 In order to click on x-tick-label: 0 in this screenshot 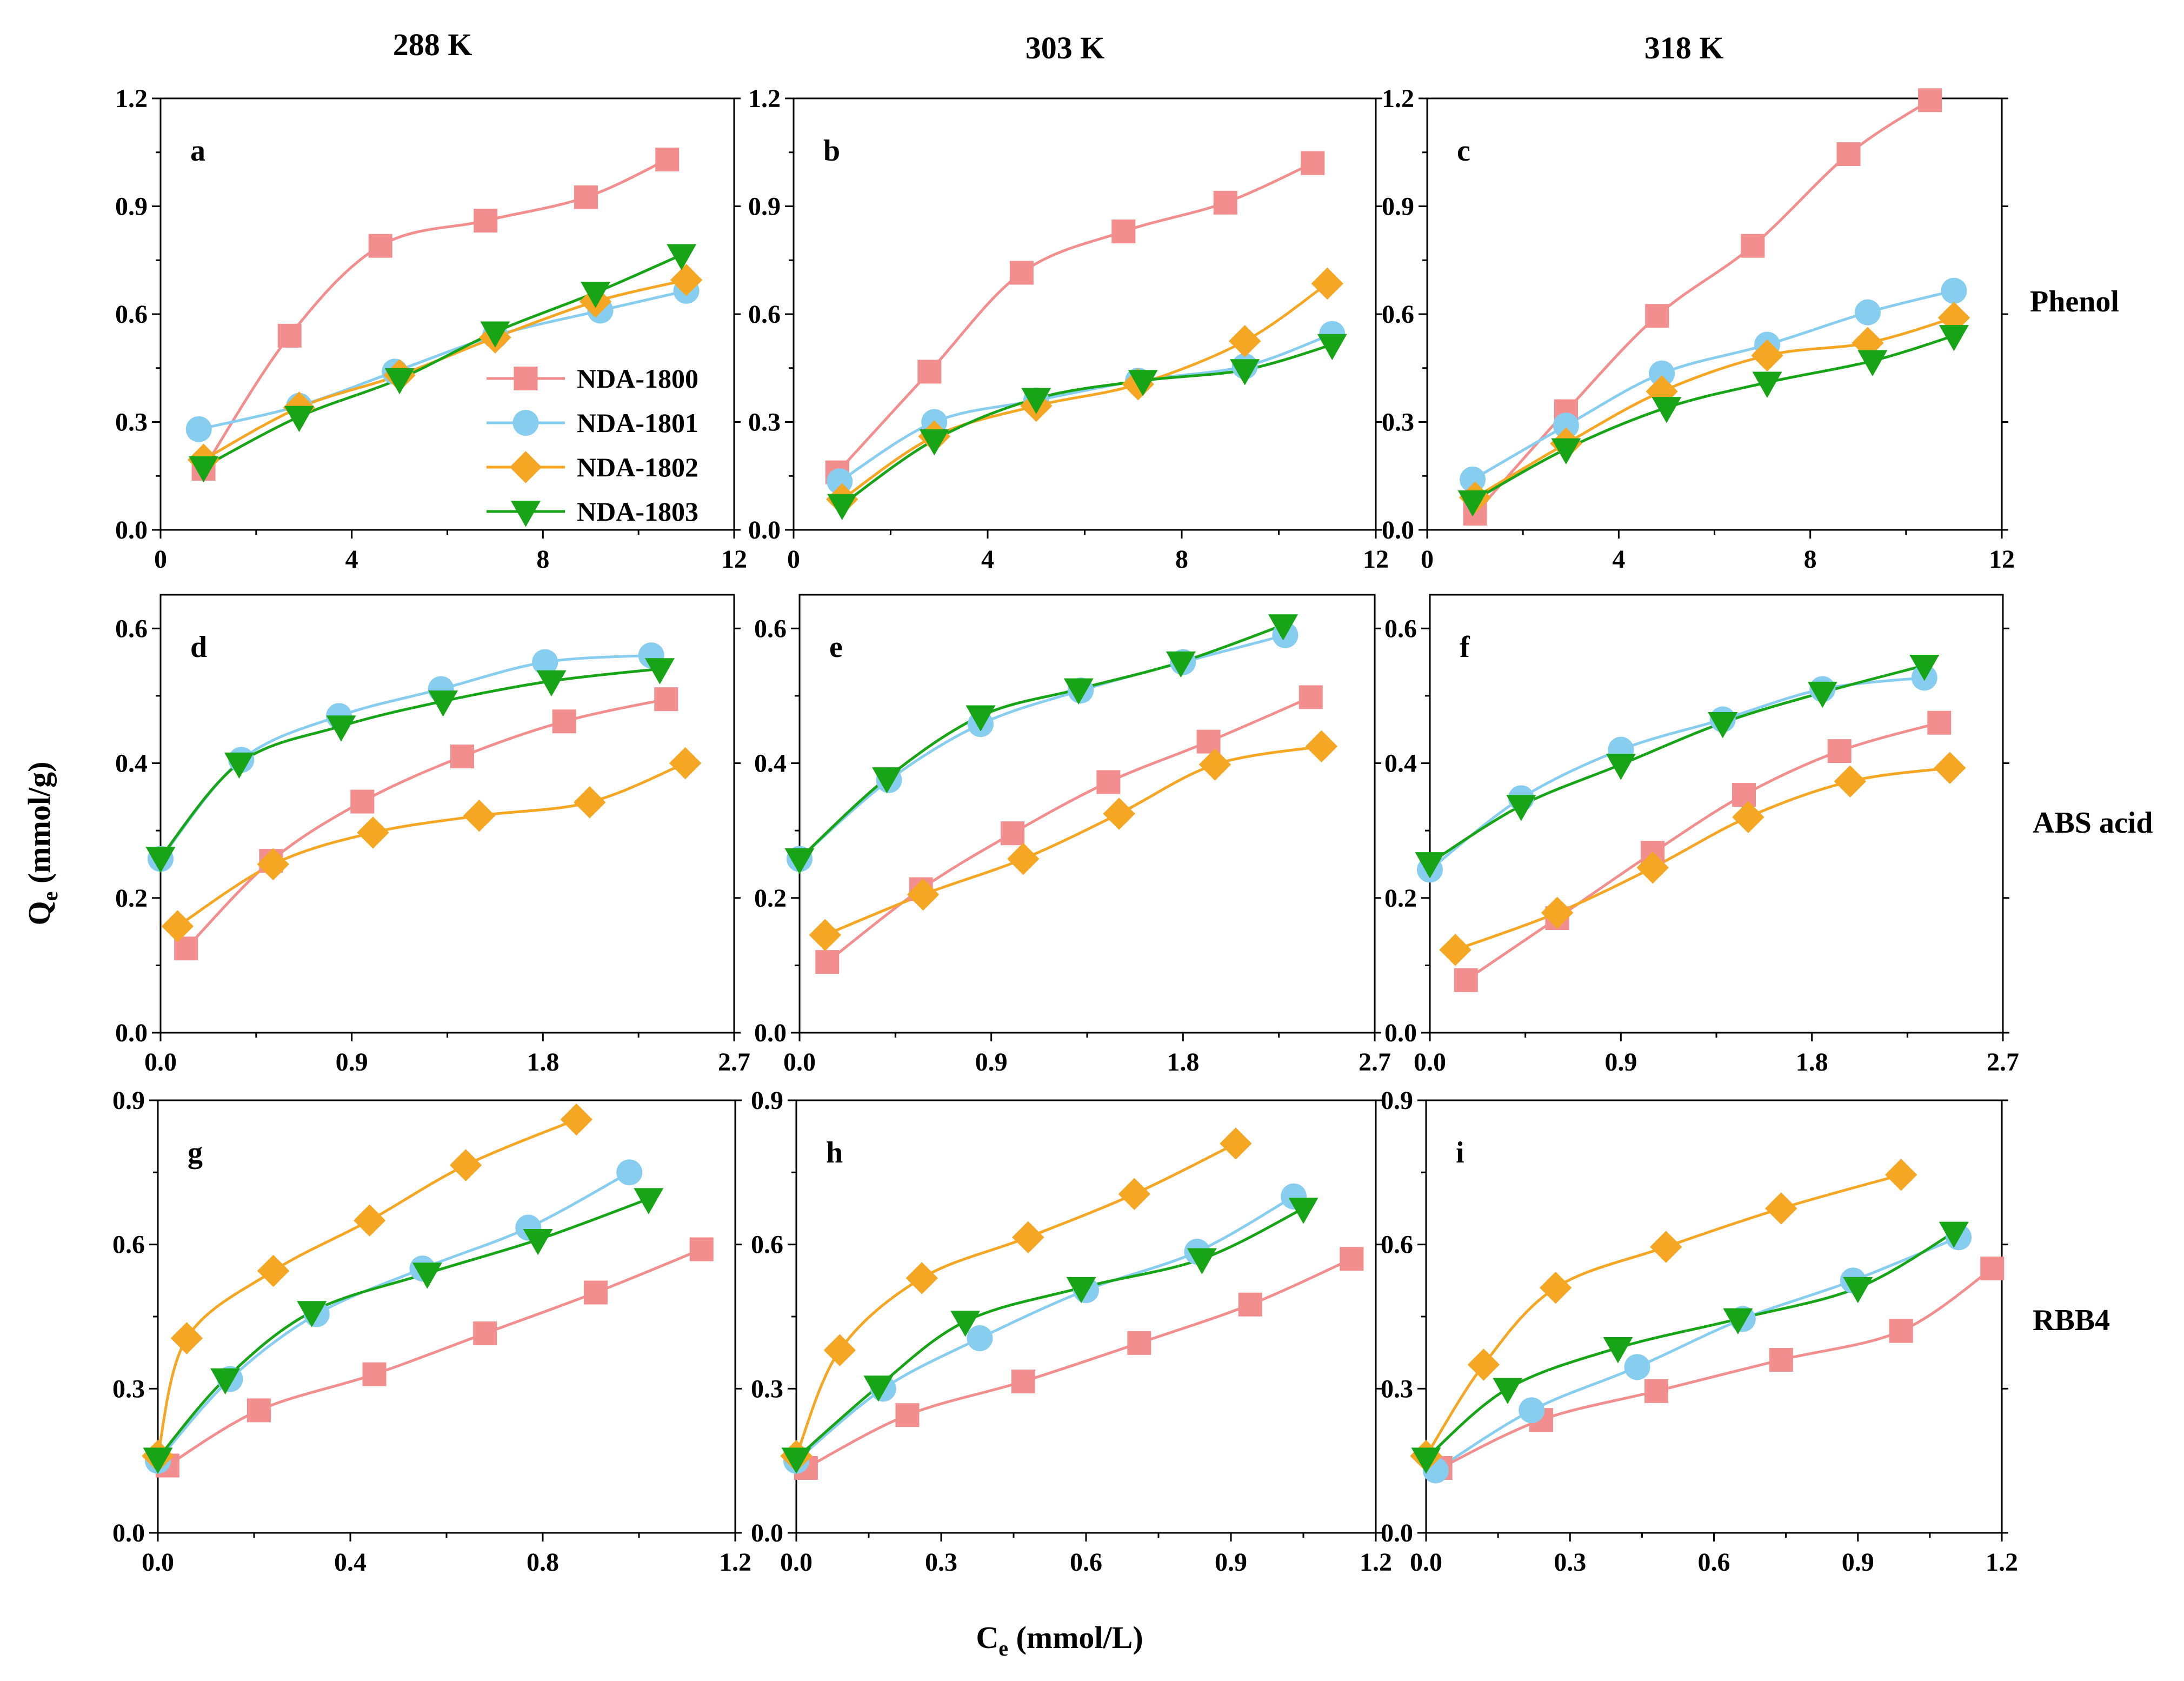, I will do `click(1428, 559)`.